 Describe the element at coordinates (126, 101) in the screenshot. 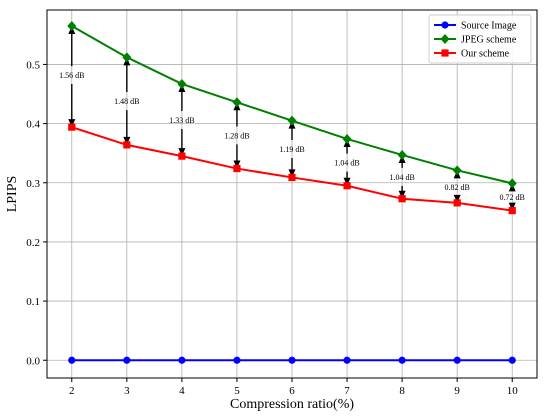

I see `gap-label: 1.48 dB` at that location.